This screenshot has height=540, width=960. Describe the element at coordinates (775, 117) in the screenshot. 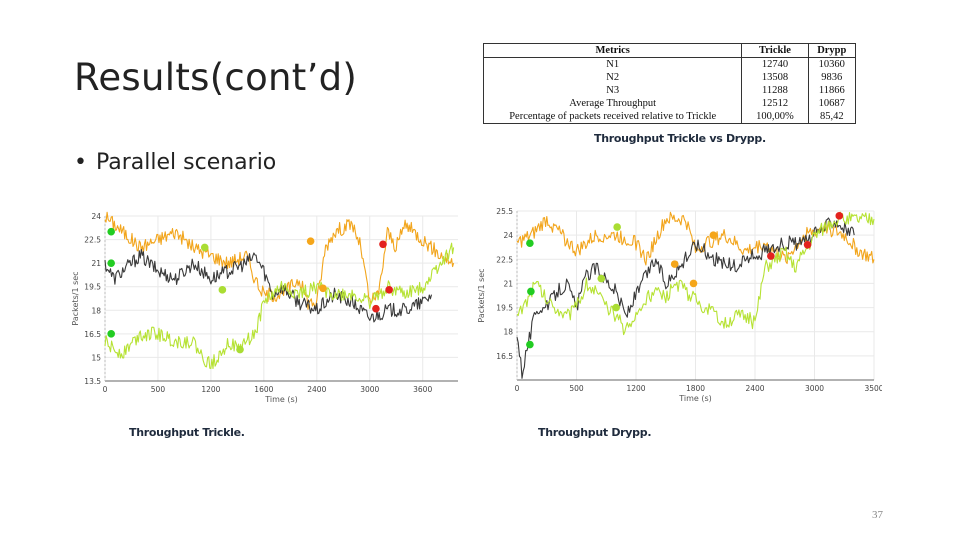

I see `table-cell: 100,00%` at that location.